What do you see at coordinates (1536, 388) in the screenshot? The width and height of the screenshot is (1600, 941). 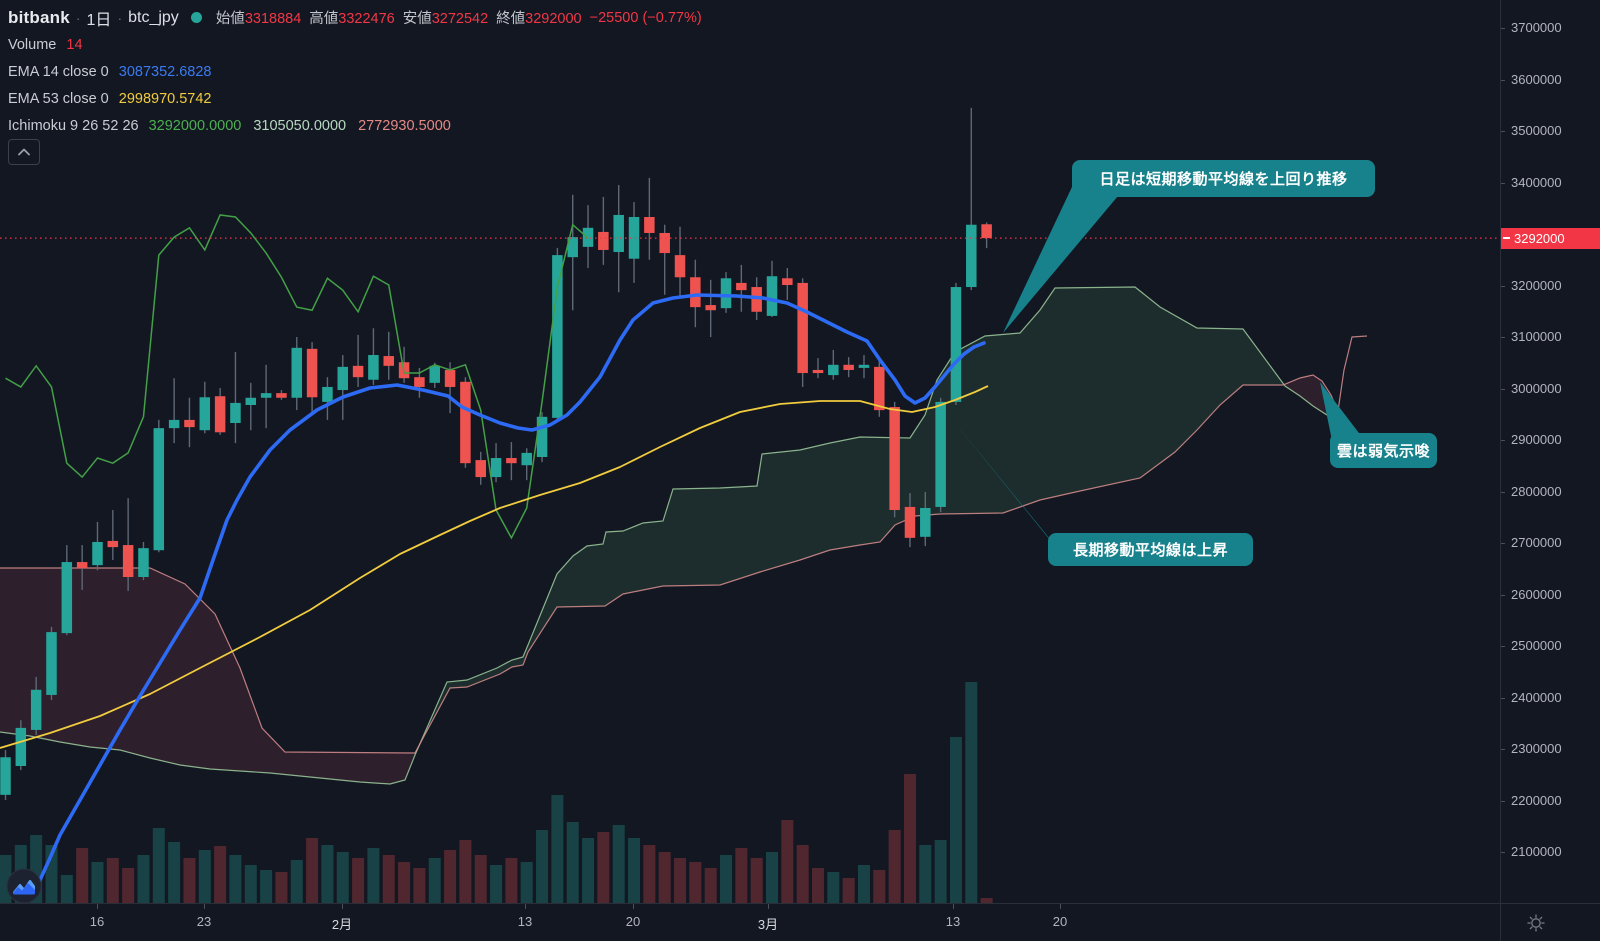 I see `price-axis-label: 3000000` at bounding box center [1536, 388].